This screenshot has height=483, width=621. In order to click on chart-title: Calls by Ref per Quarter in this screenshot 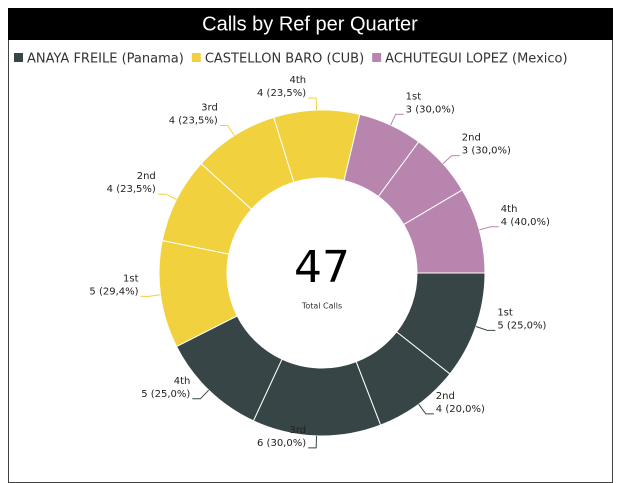, I will do `click(310, 24)`.